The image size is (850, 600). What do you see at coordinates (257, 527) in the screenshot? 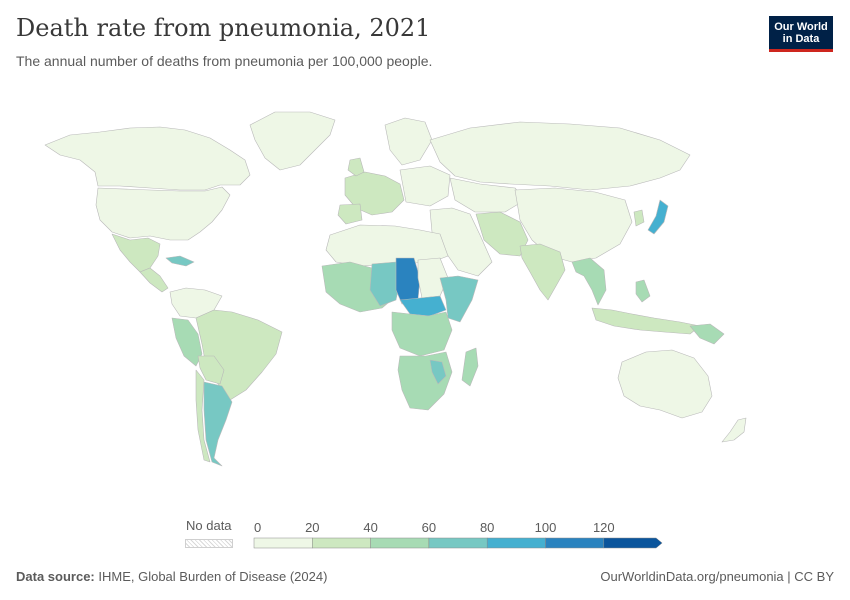
I see `legend-tick-0: 0` at bounding box center [257, 527].